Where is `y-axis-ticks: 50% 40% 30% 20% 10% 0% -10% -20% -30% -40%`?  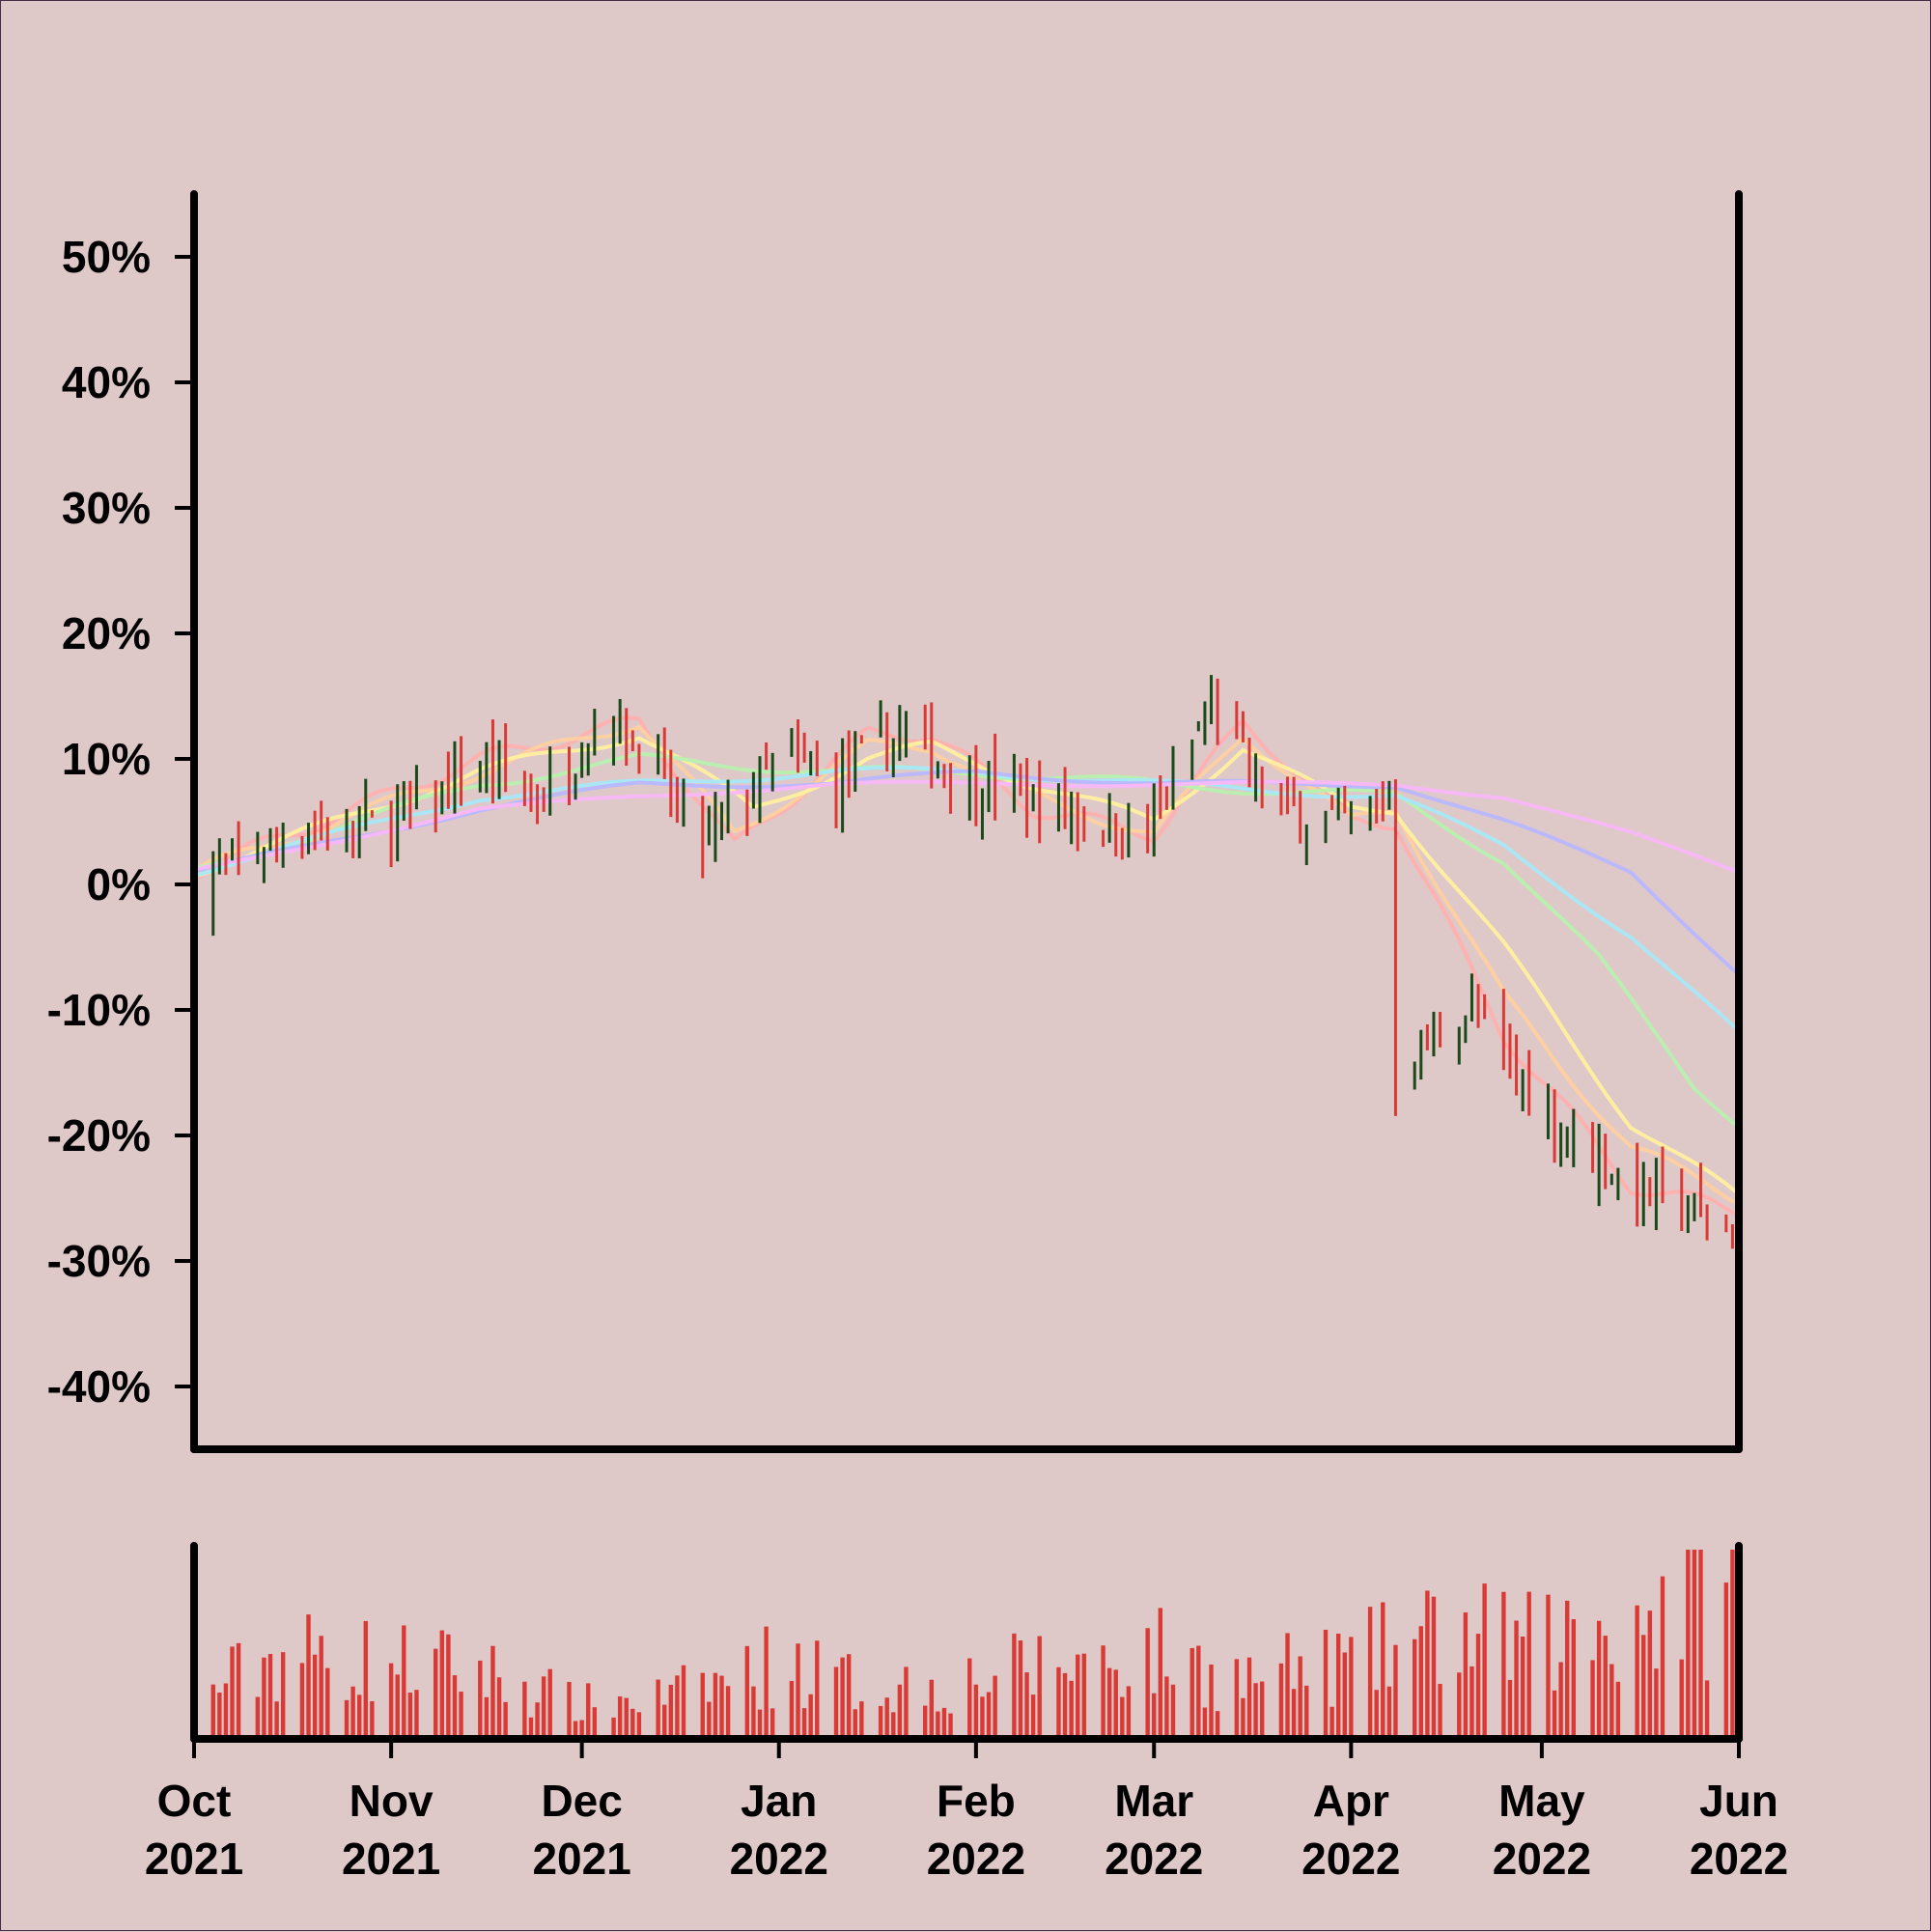
y-axis-ticks: 50% 40% 30% 20% 10% 0% -10% -20% -30% -40% is located at coordinates (120, 822).